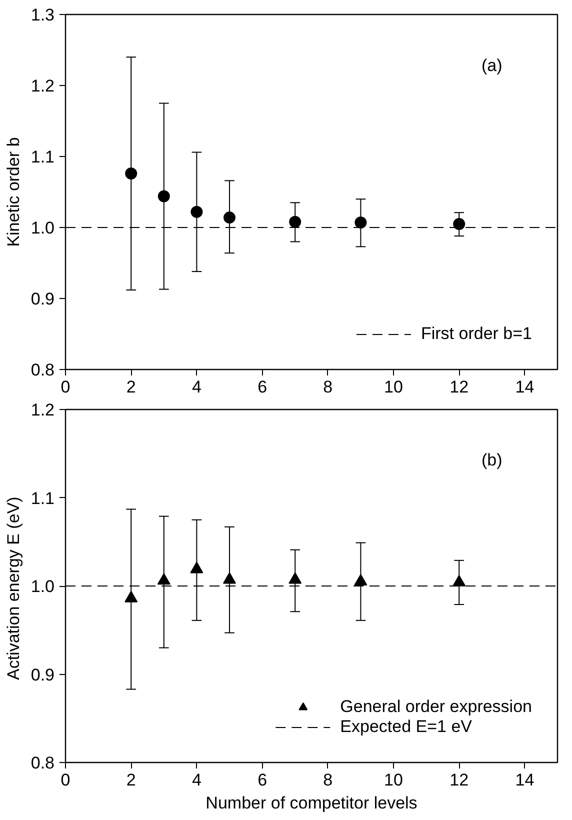 The width and height of the screenshot is (572, 820). What do you see at coordinates (42, 15) in the screenshot?
I see `y-tick-label: 1.3` at bounding box center [42, 15].